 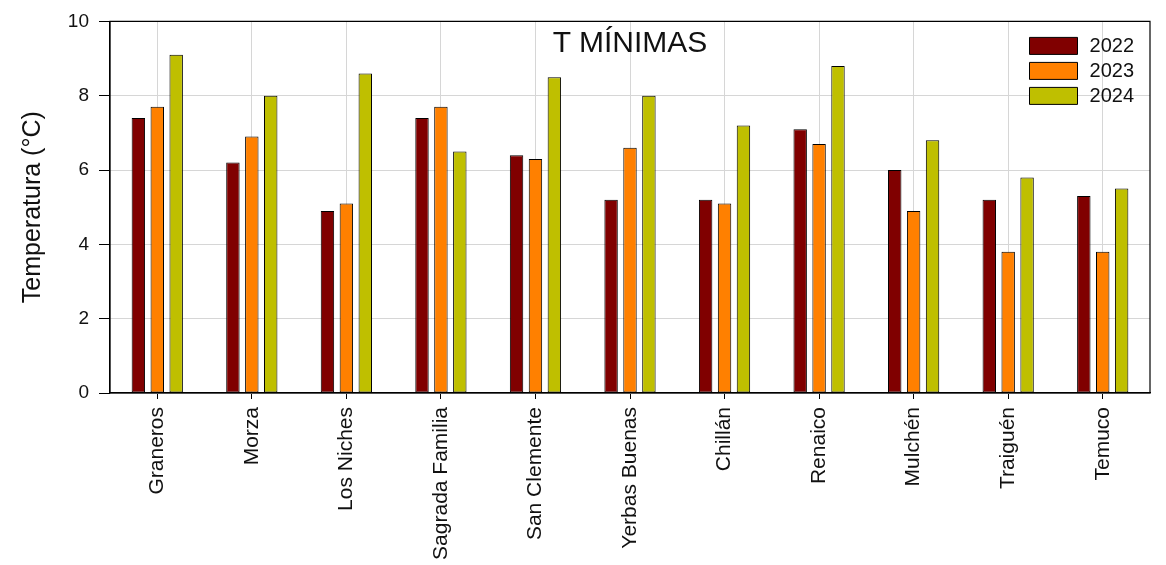 What do you see at coordinates (1006, 448) in the screenshot?
I see `x-tick-label: Traiguén` at bounding box center [1006, 448].